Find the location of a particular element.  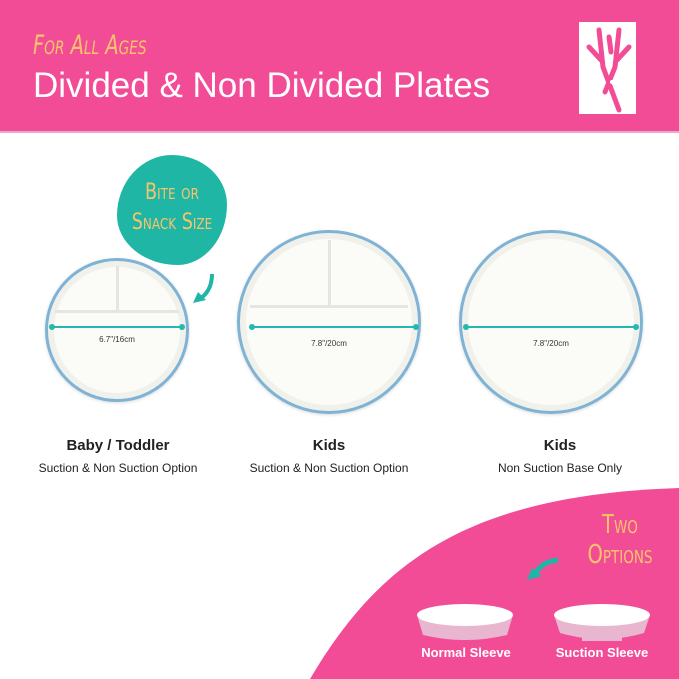

size-label: 6.7"/16cm is located at coordinates (117, 339).